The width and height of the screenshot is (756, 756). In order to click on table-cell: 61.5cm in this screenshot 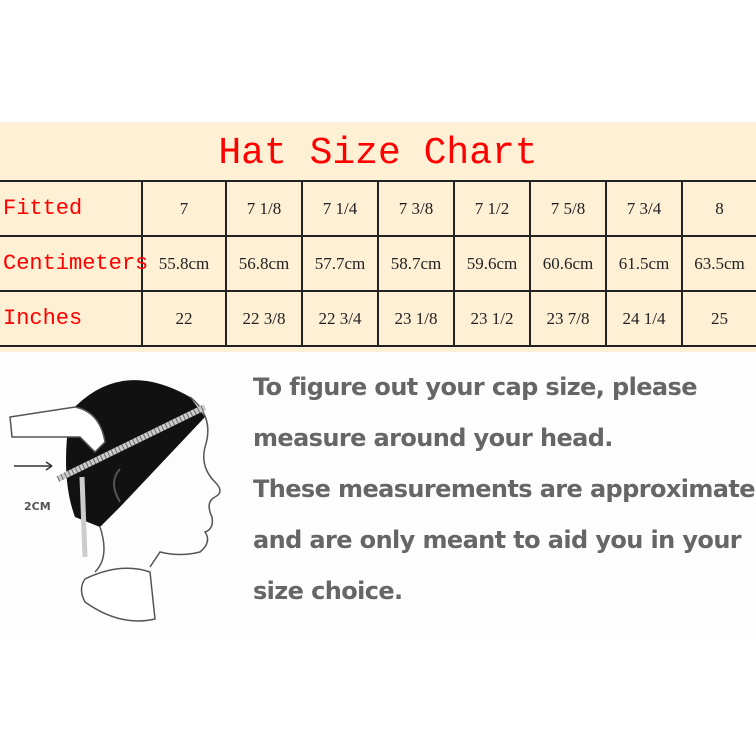, I will do `click(644, 263)`.